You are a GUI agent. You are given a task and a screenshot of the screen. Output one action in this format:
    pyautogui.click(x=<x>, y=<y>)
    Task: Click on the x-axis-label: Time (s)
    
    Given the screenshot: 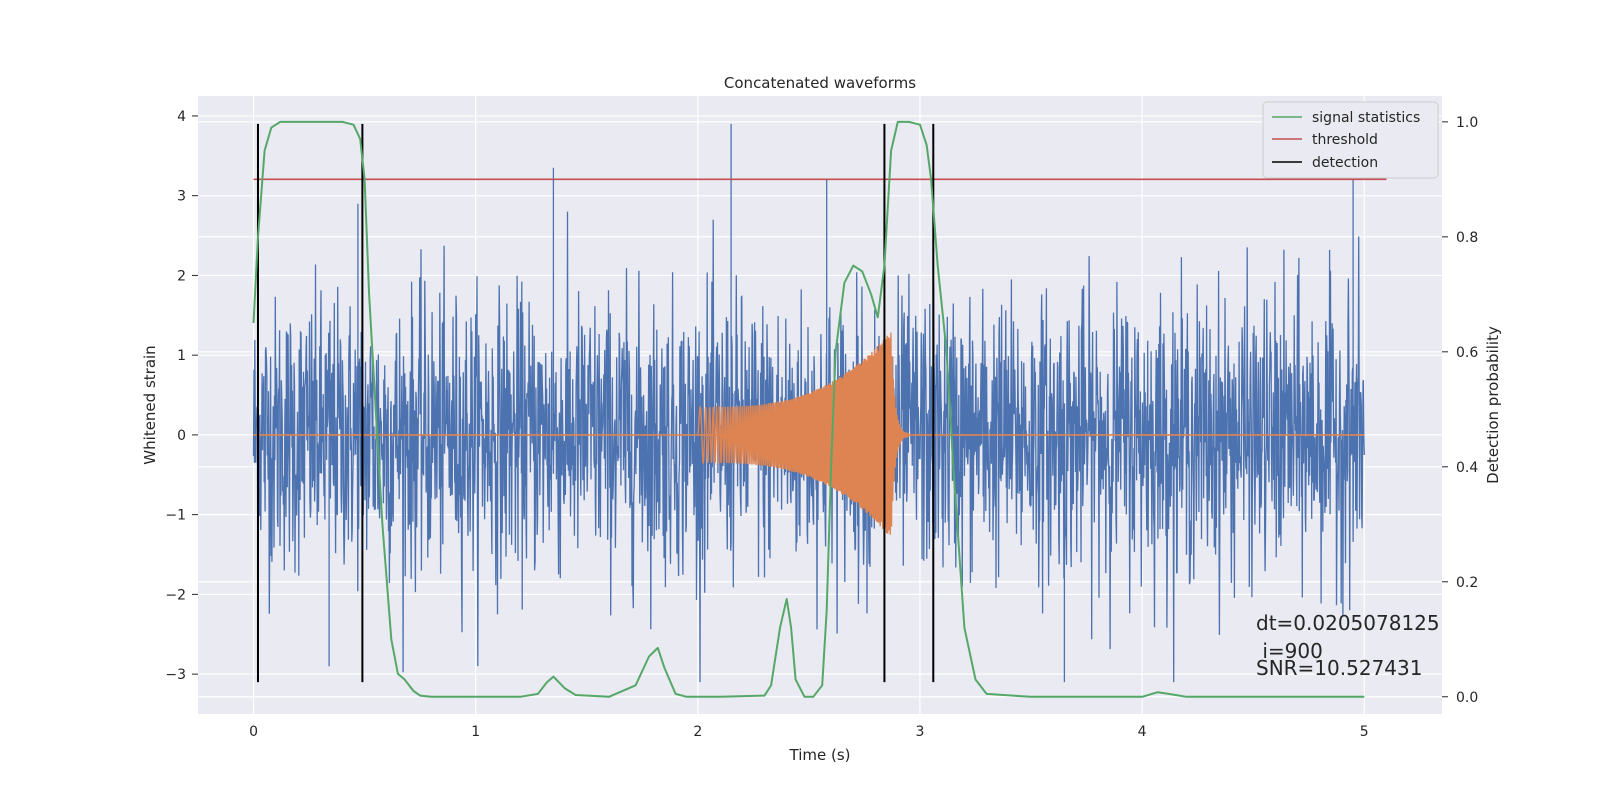 What is the action you would take?
    pyautogui.click(x=820, y=755)
    